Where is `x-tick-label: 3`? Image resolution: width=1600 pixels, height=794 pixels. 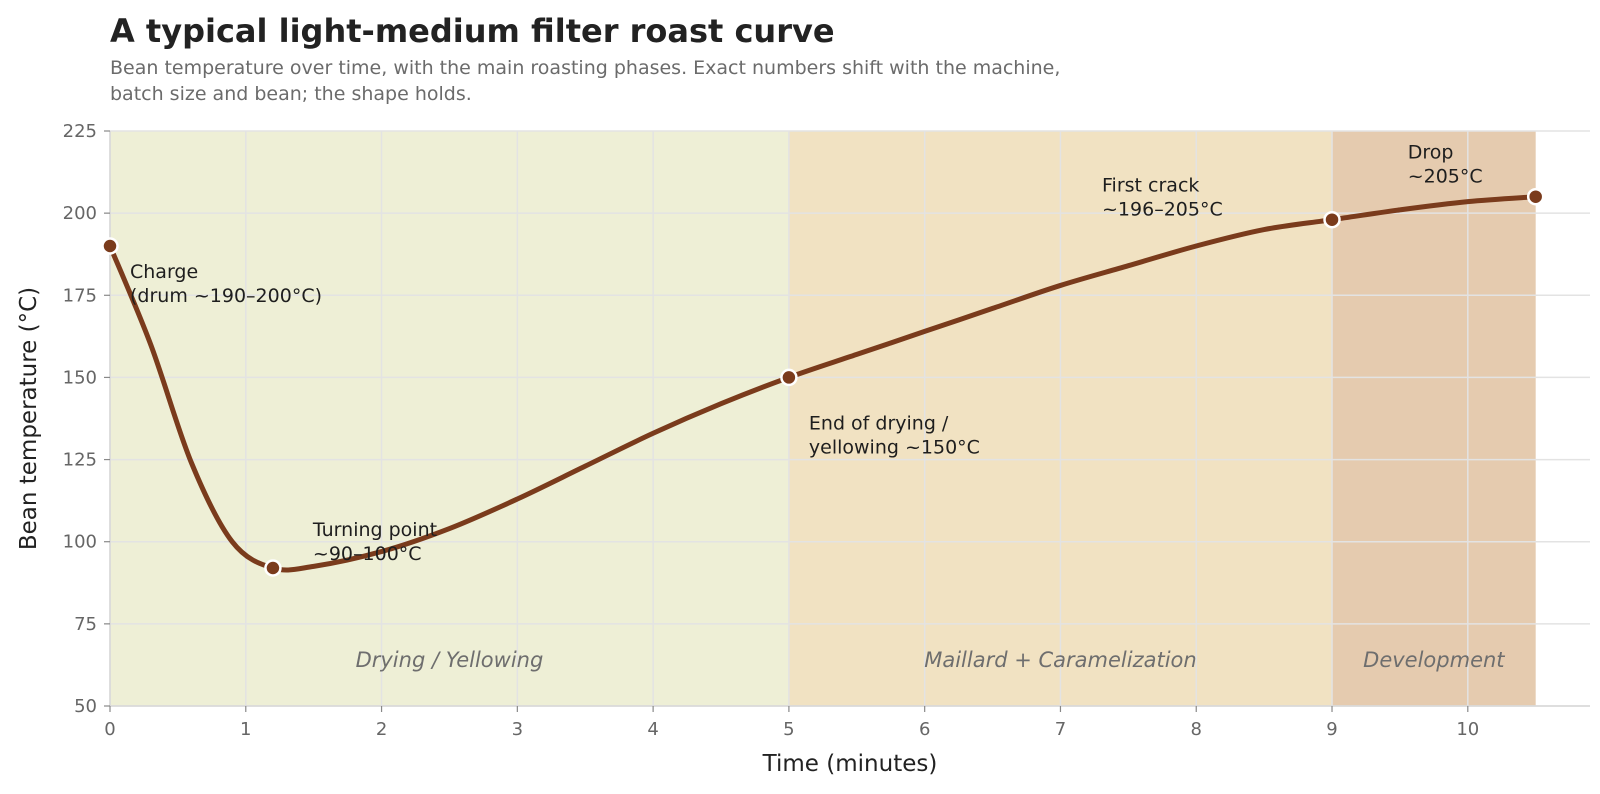
x-tick-label: 3 is located at coordinates (517, 729).